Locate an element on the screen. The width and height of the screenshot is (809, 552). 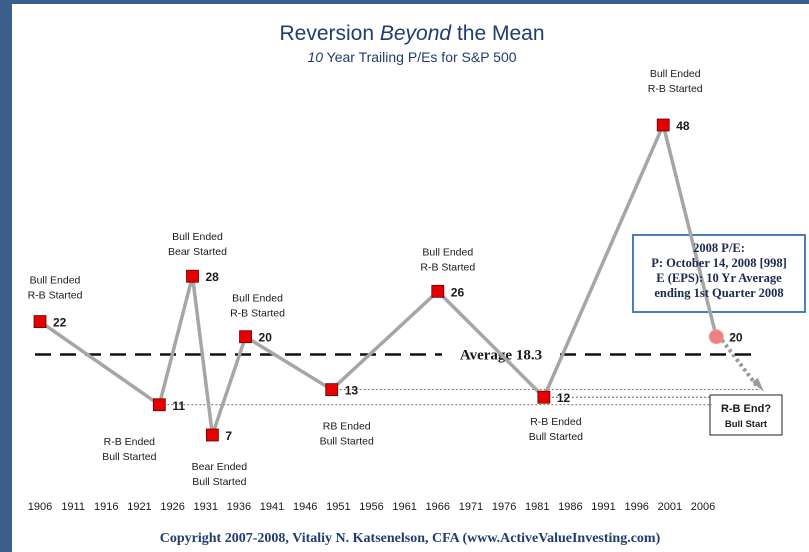
value-label: 7 is located at coordinates (228, 436).